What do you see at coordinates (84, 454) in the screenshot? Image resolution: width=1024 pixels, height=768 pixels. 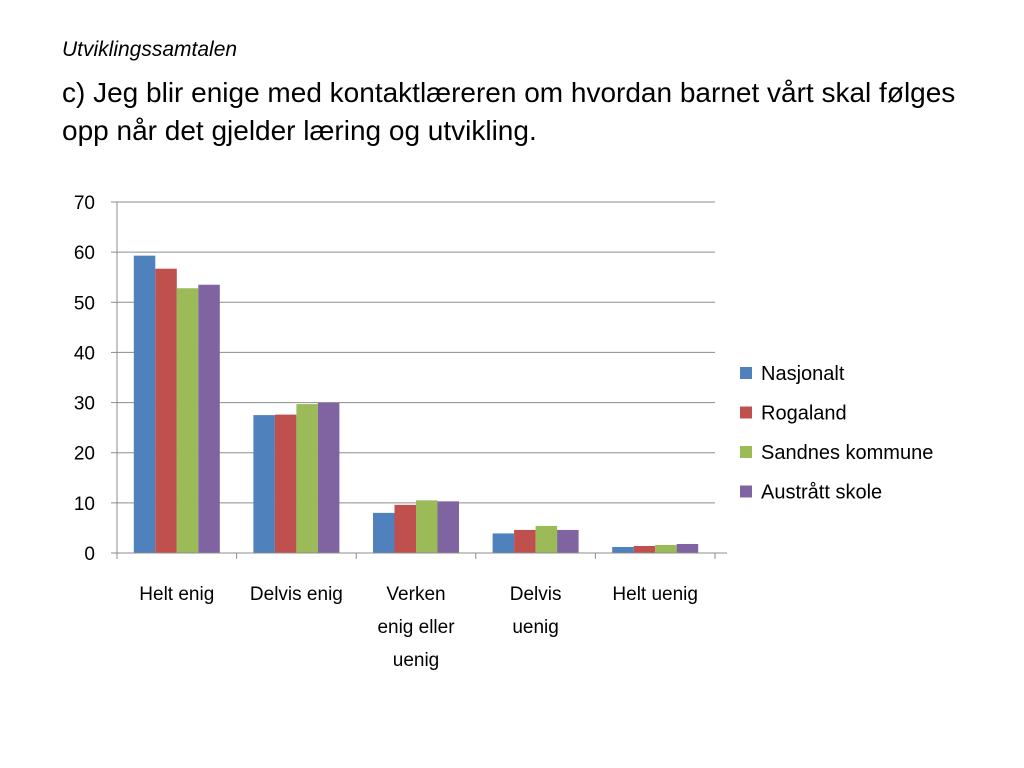 I see `y-tick-label: 20` at bounding box center [84, 454].